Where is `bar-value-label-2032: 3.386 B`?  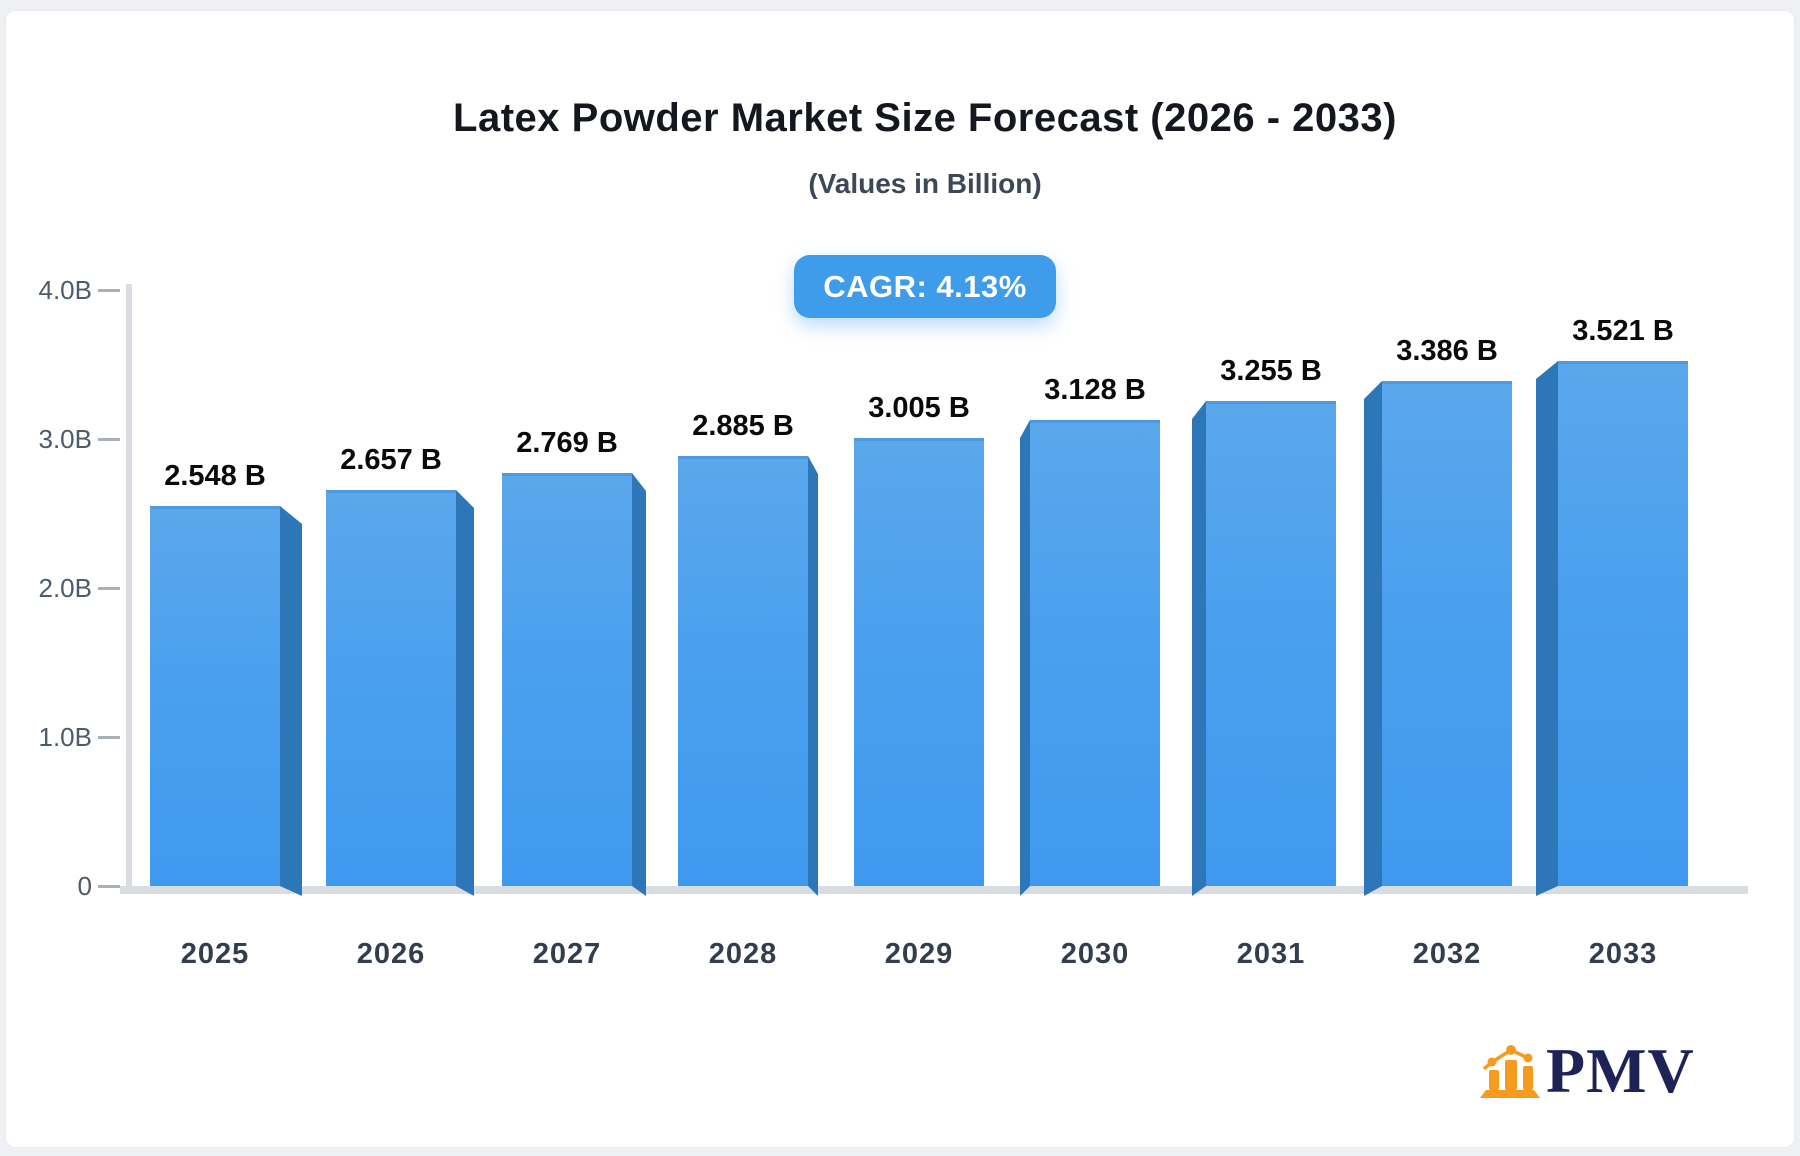 bar-value-label-2032: 3.386 B is located at coordinates (1447, 351).